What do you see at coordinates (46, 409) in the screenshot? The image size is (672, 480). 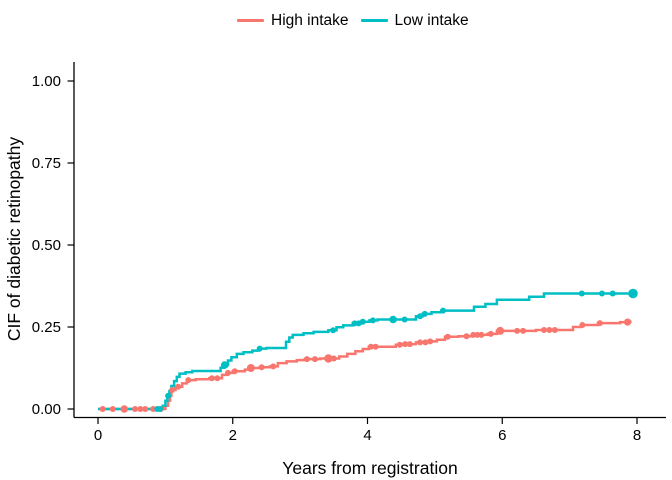 I see `y-tick-label: 0.00` at bounding box center [46, 409].